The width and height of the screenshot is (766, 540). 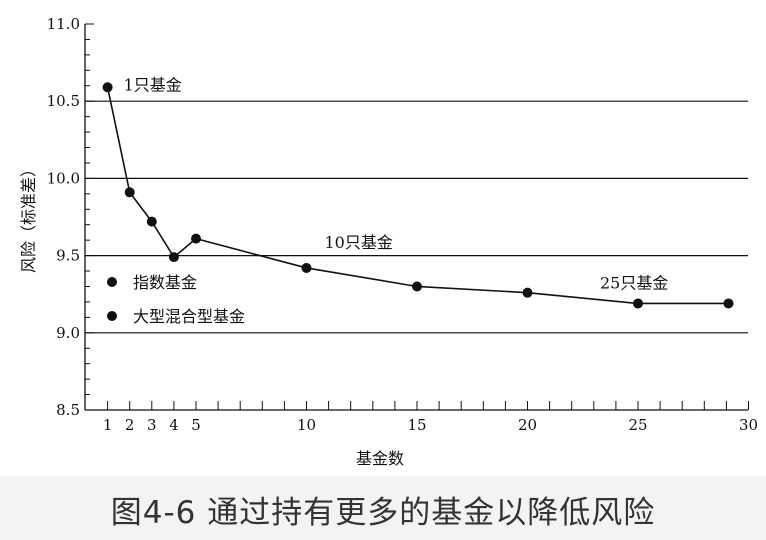 I want to click on legend-marker-index-fund, so click(x=112, y=282).